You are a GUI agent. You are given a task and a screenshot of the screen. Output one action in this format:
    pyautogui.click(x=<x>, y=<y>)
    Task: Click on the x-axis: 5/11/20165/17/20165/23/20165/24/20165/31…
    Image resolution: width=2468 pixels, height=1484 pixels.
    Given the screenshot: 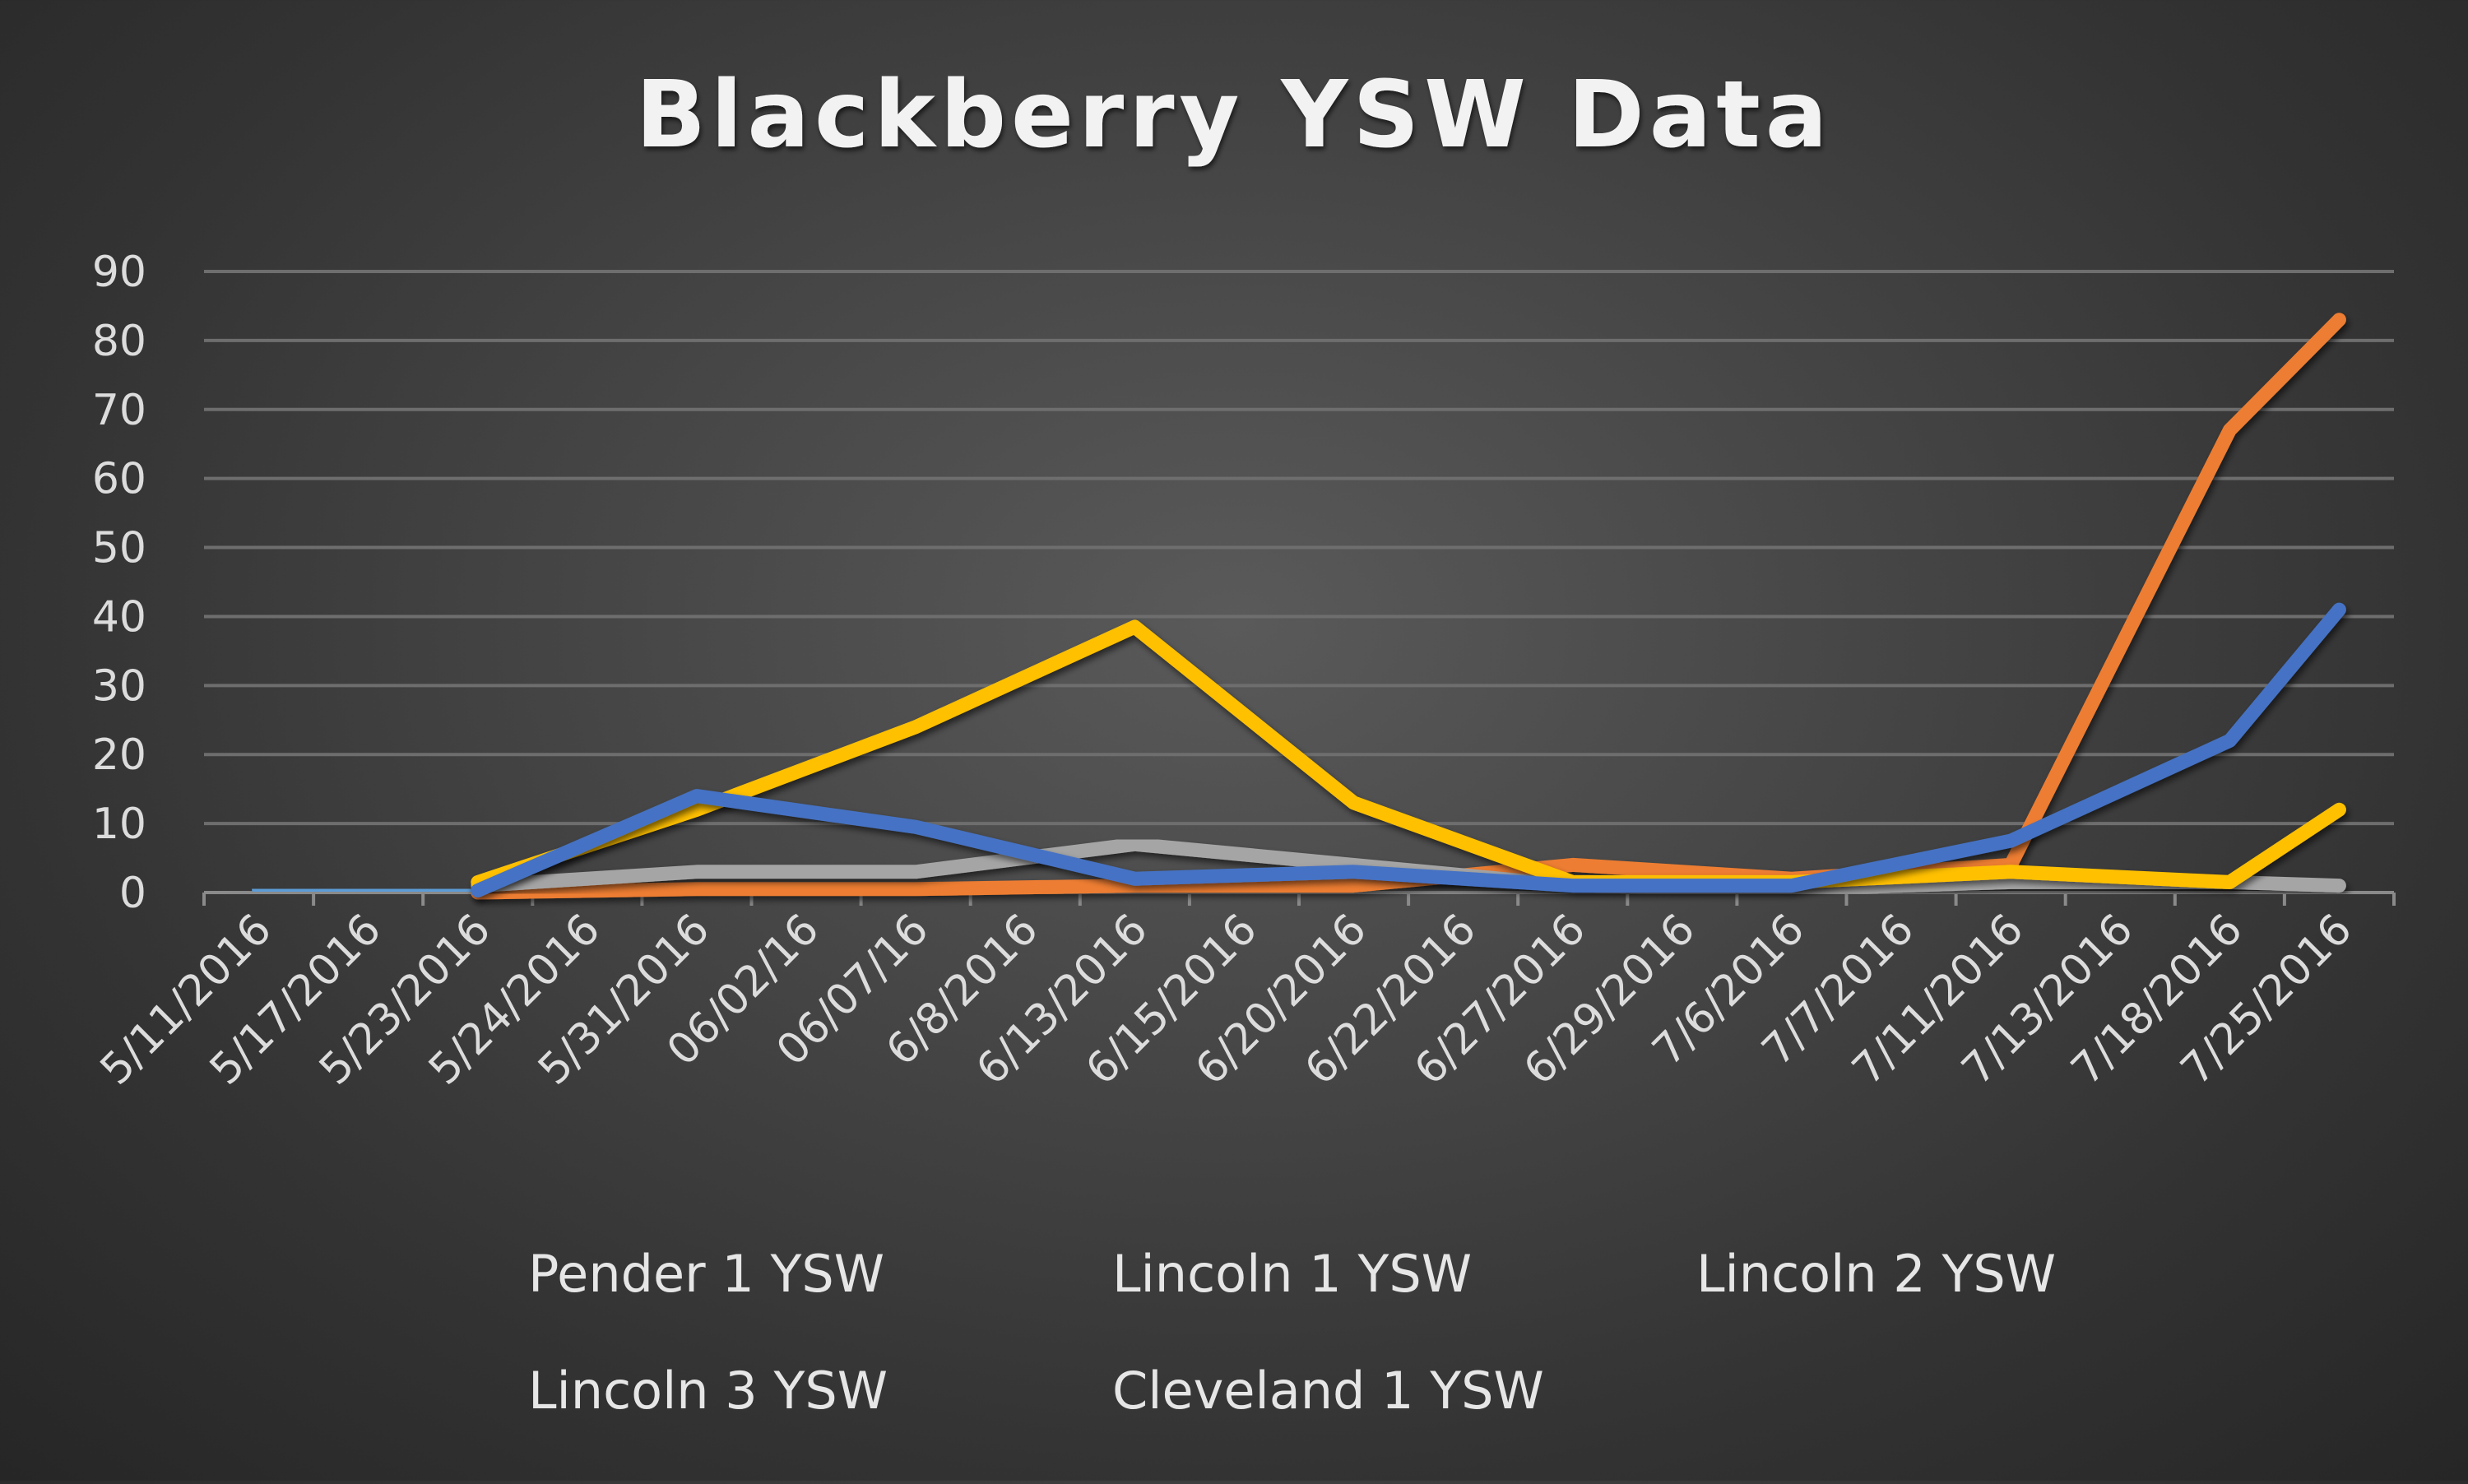 What is the action you would take?
    pyautogui.click(x=1243, y=993)
    